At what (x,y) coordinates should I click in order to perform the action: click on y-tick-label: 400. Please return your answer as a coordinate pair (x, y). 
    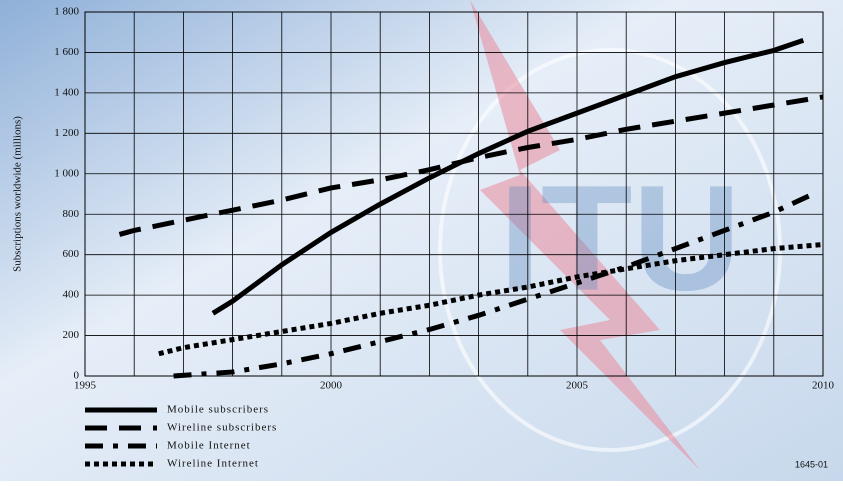
    Looking at the image, I should click on (71, 295).